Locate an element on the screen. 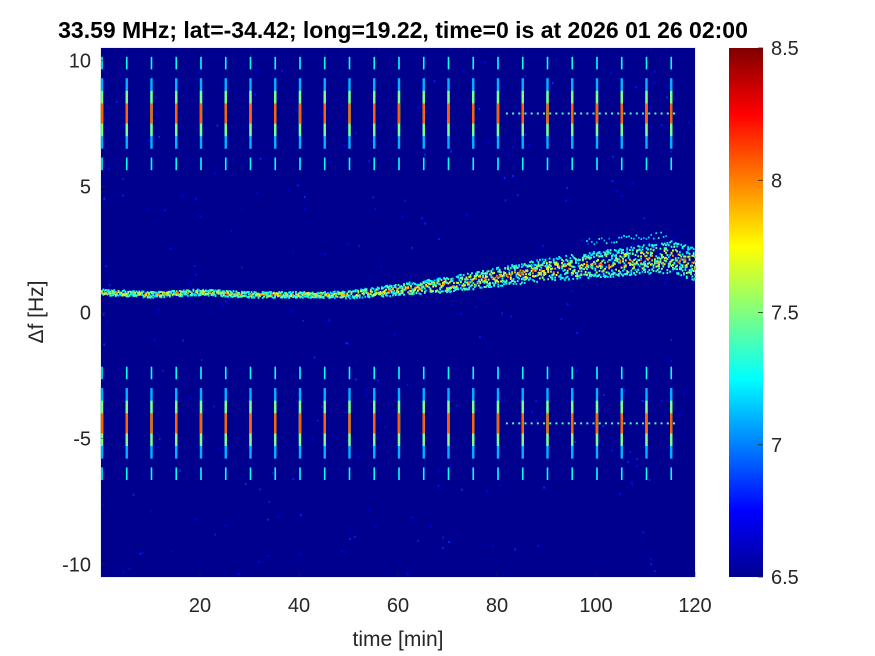  y-tick-label: -5 is located at coordinates (82, 439).